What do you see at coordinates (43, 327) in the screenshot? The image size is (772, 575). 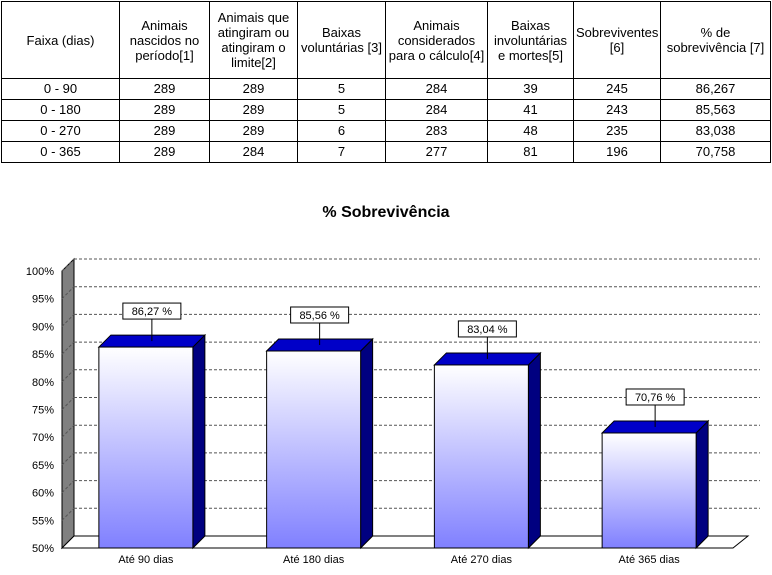 I see `y-tick-label: 90%` at bounding box center [43, 327].